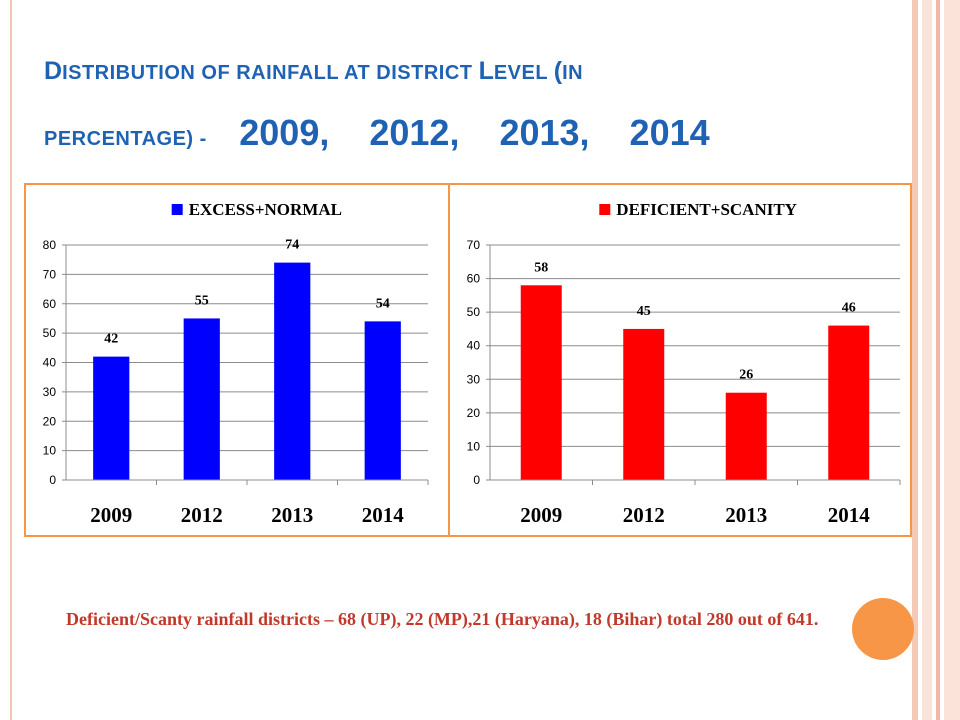 The width and height of the screenshot is (960, 720). Describe the element at coordinates (292, 245) in the screenshot. I see `data-label: 74` at that location.